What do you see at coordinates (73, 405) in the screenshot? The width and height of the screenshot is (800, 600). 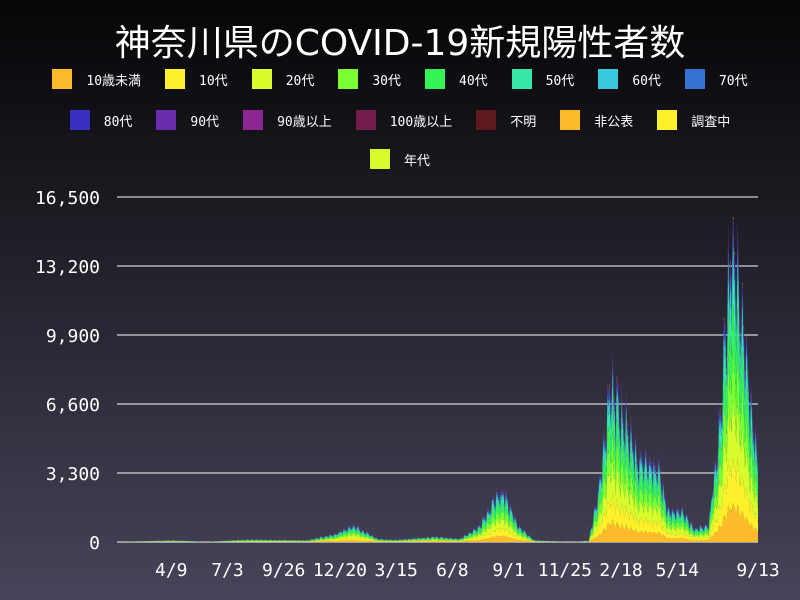 I see `y-tick-label: 6,600` at bounding box center [73, 405].